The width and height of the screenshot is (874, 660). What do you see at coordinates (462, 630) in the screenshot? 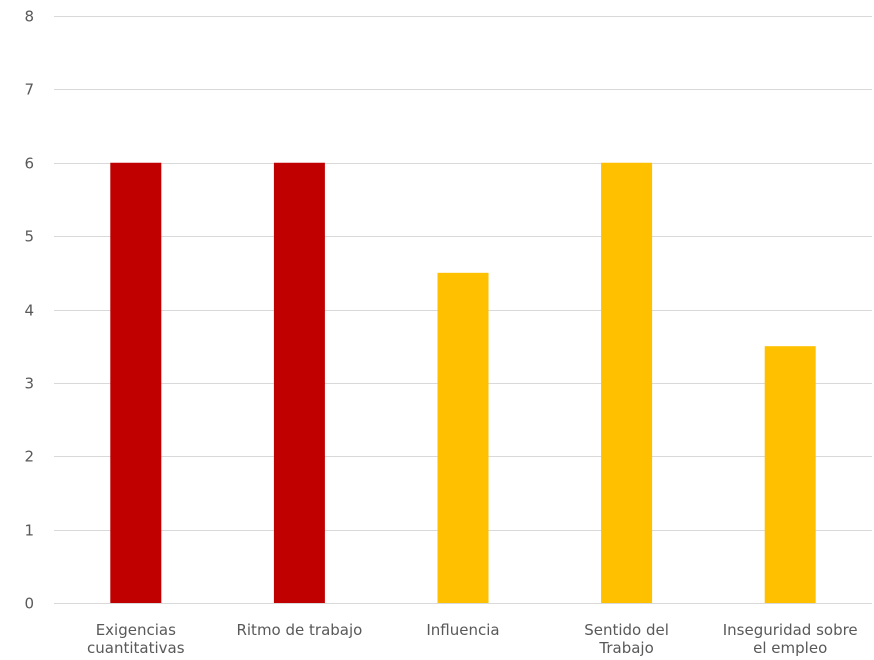
I see `x-category-label-2: Influencia` at bounding box center [462, 630].